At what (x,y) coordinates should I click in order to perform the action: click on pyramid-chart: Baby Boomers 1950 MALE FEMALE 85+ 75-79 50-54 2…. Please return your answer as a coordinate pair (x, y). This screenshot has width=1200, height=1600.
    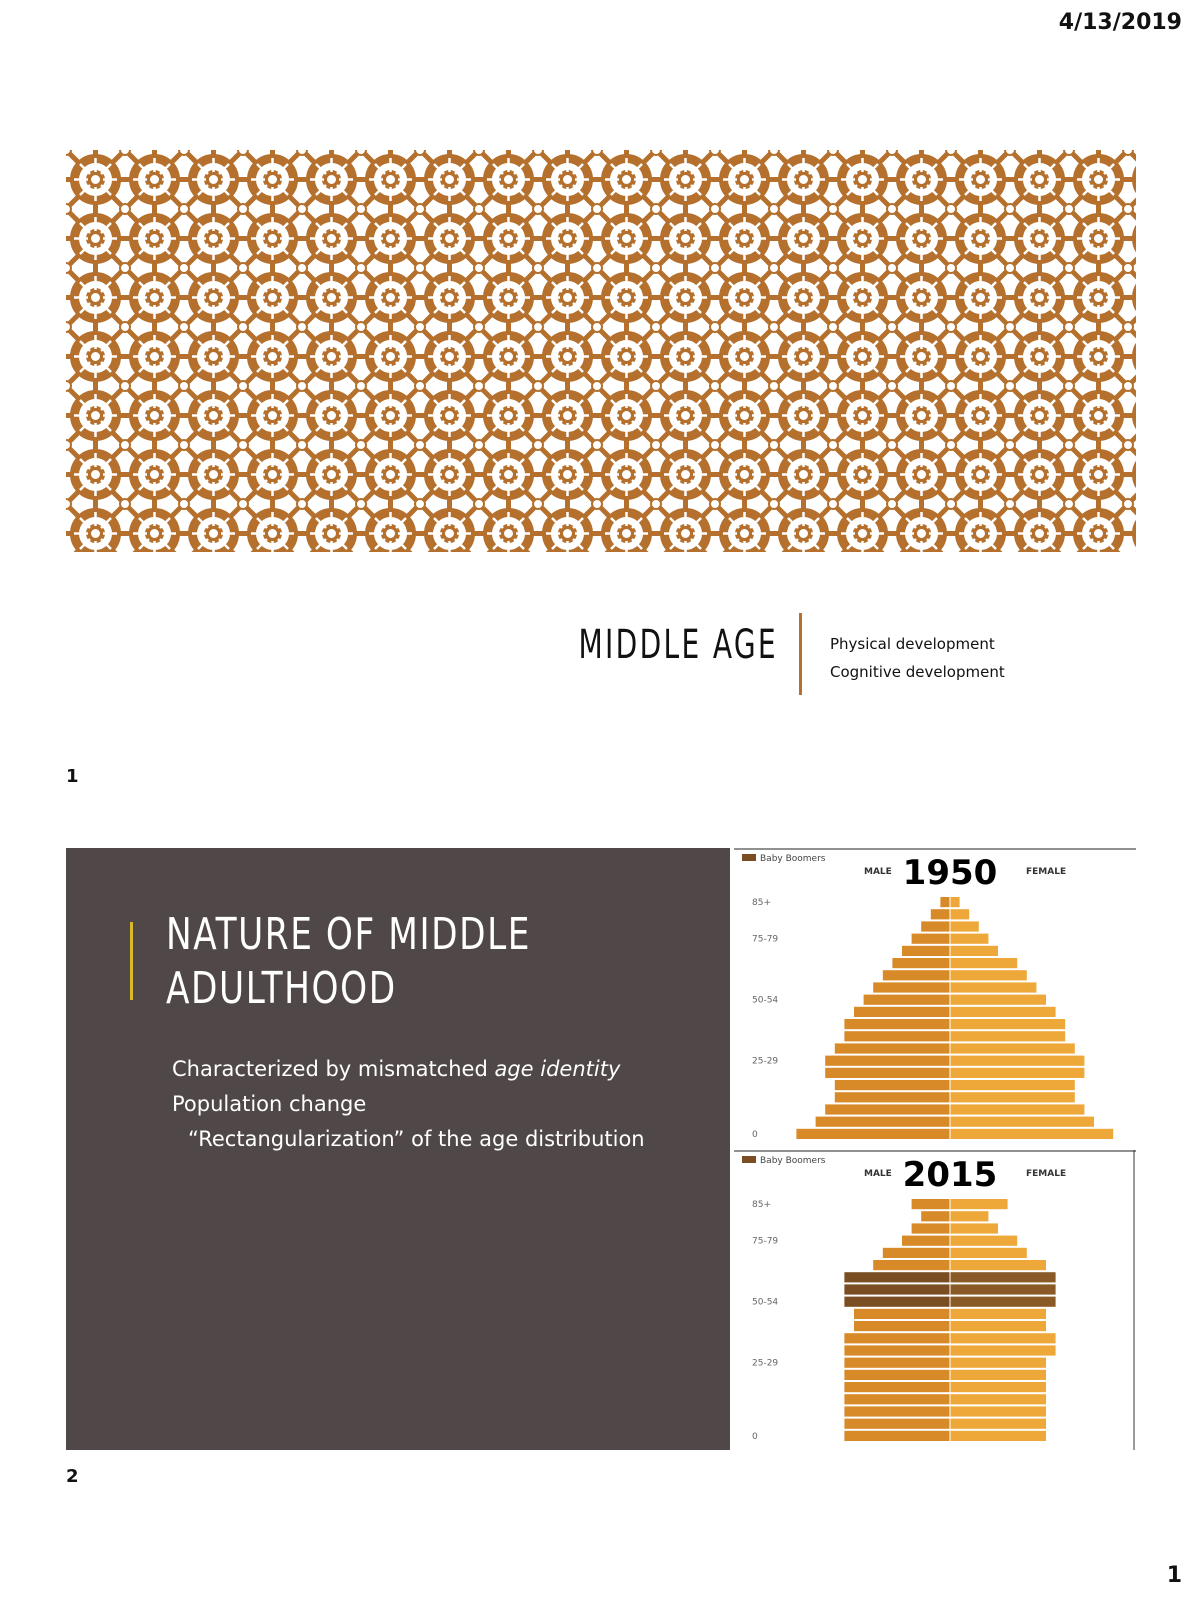
    Looking at the image, I should click on (935, 994).